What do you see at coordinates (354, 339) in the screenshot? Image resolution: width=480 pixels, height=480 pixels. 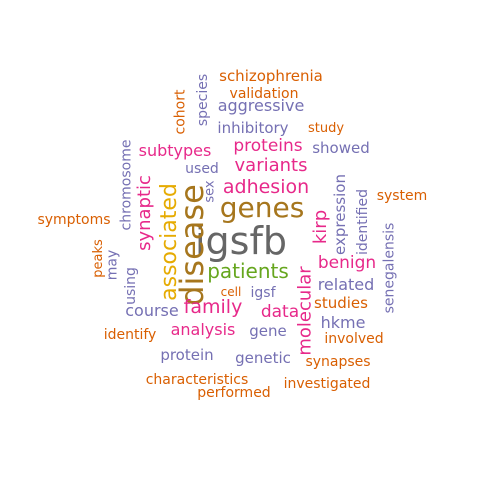 I see `word-involved: involved` at bounding box center [354, 339].